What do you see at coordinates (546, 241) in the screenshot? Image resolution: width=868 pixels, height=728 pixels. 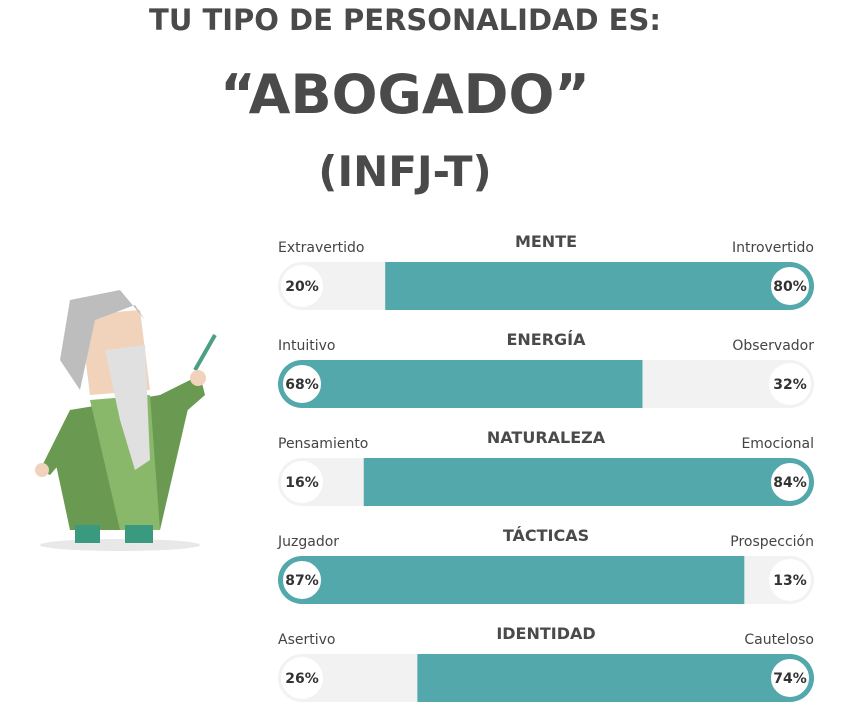 I see `trait-category: MENTE` at bounding box center [546, 241].